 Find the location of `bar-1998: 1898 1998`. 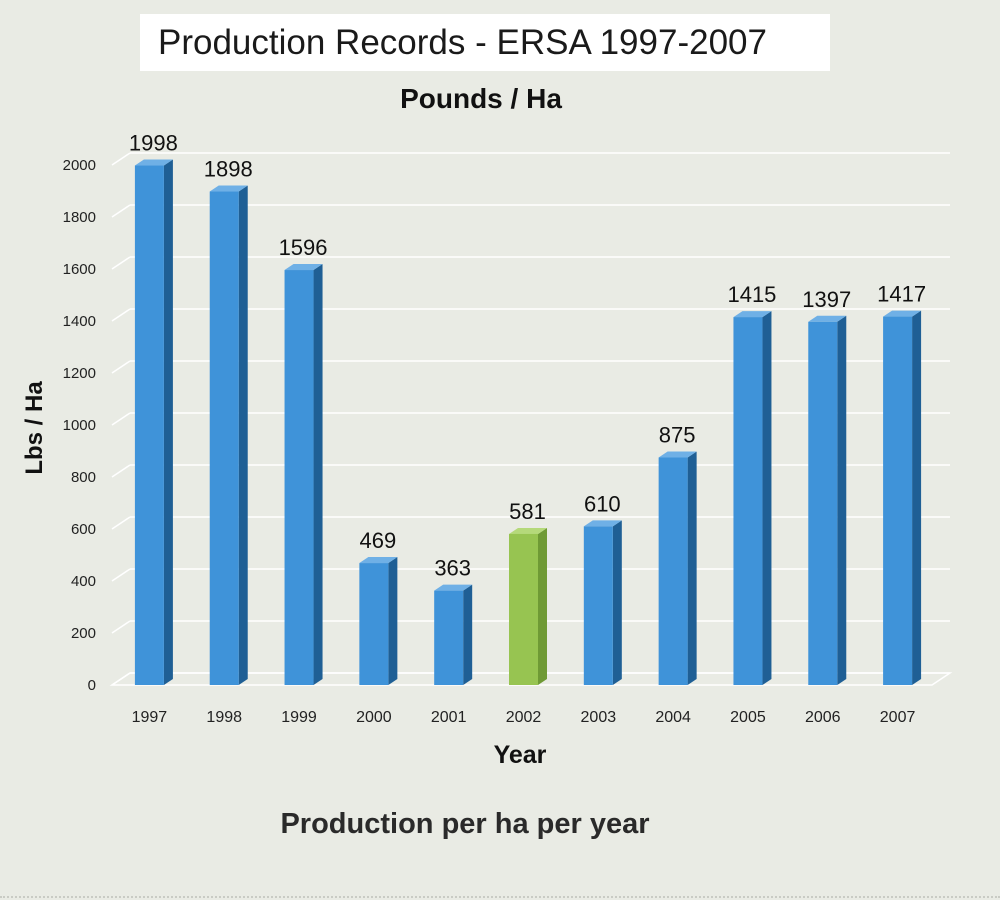

bar-1998: 1898 1998 is located at coordinates (228, 441).